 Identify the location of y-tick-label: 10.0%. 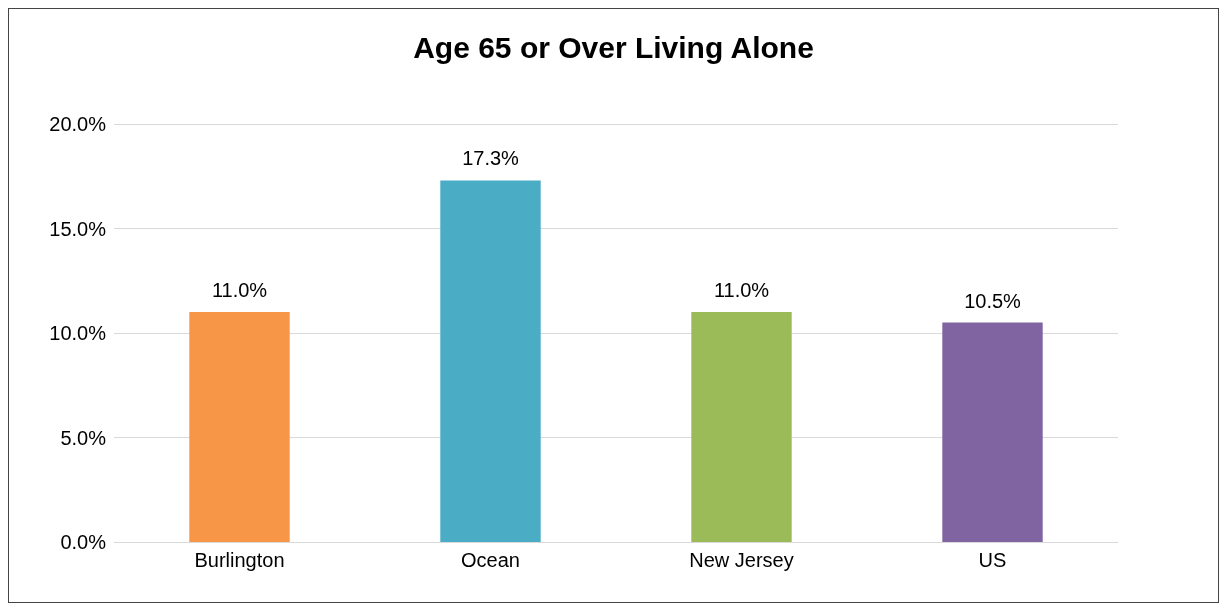
(78, 333).